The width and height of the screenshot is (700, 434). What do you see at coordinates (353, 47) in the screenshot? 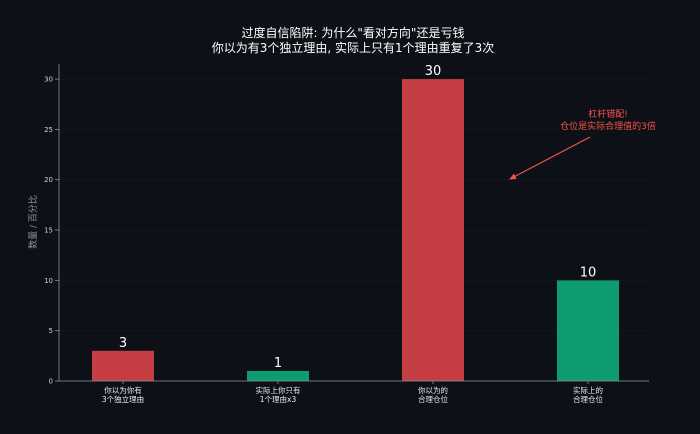
I see `chart-title-line2: 你以为有3个独立理由, 实际上只有1个理由重复了3次` at bounding box center [353, 47].